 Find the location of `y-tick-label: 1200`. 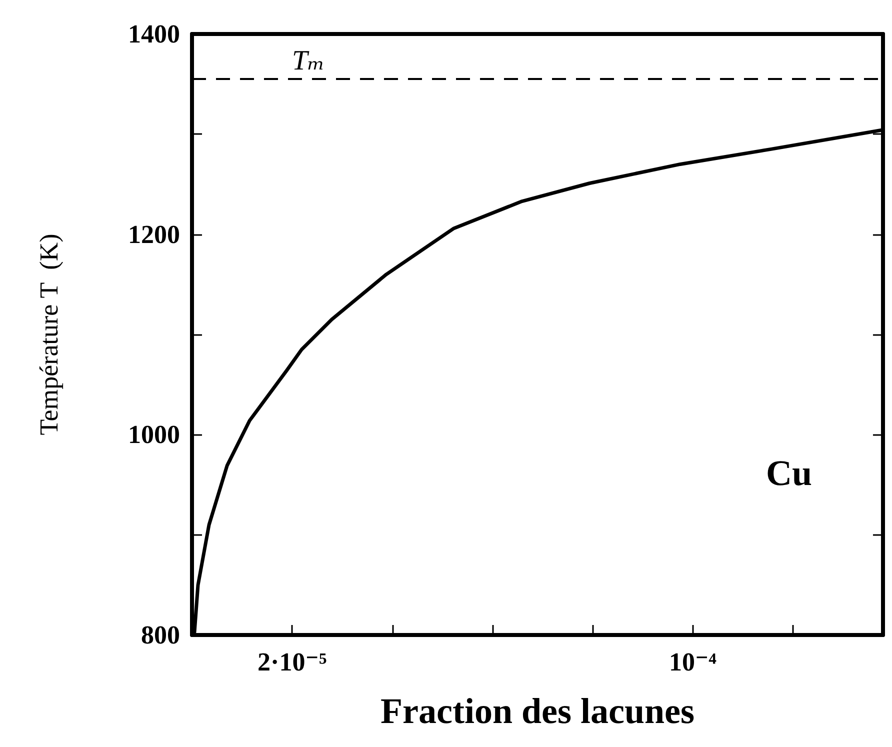

y-tick-label: 1200 is located at coordinates (154, 234).